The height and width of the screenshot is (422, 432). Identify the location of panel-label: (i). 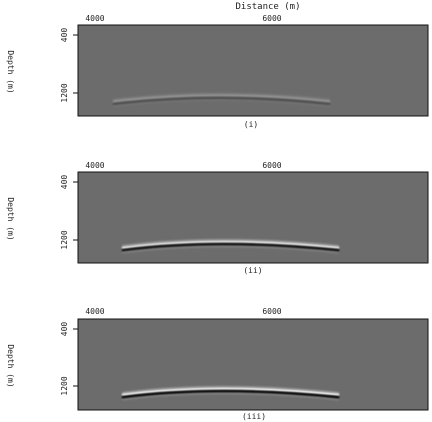
(251, 124).